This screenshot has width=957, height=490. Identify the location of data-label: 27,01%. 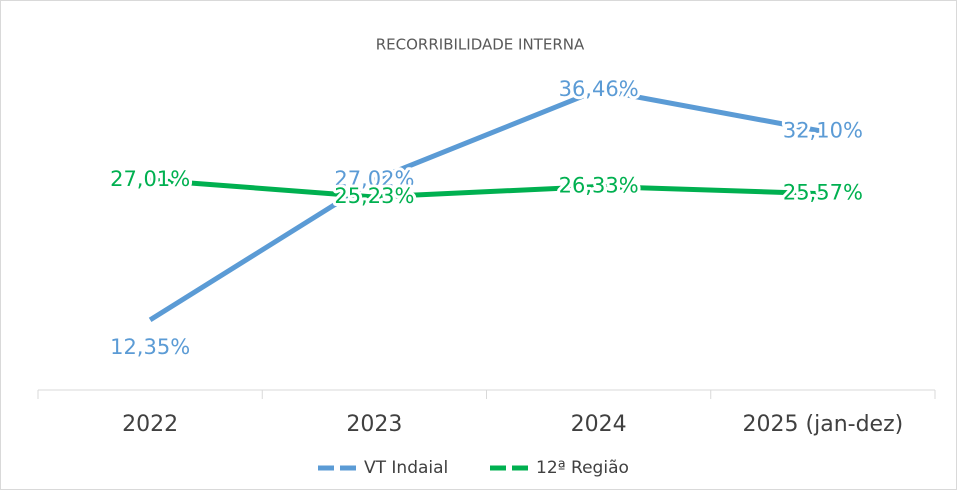
(150, 179).